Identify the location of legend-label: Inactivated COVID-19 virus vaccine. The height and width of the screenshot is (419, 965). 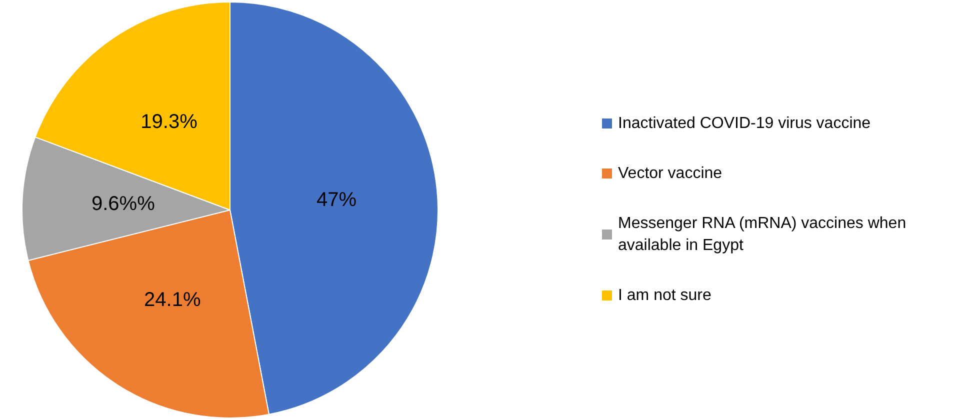
(744, 123).